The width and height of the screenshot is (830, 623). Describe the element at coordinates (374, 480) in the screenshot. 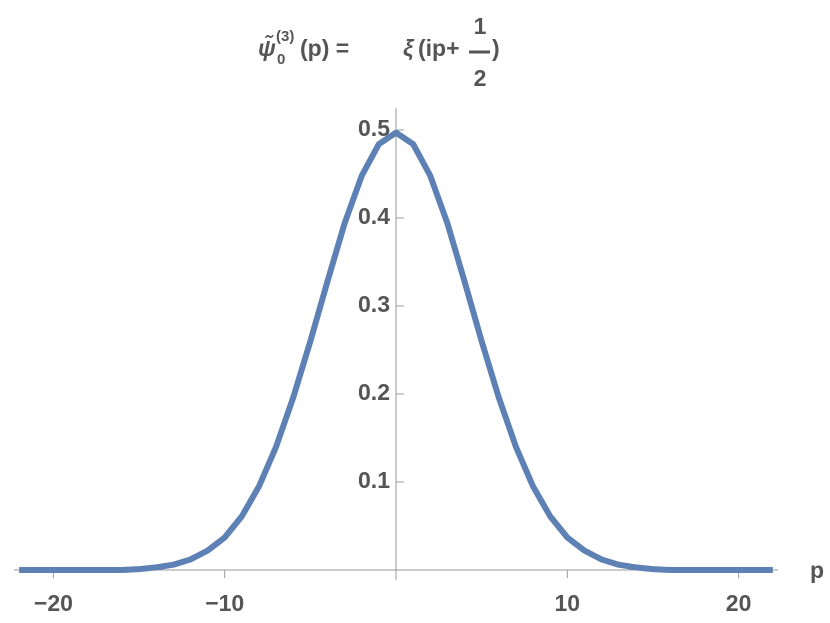

I see `y-tick-label: 0.1` at that location.